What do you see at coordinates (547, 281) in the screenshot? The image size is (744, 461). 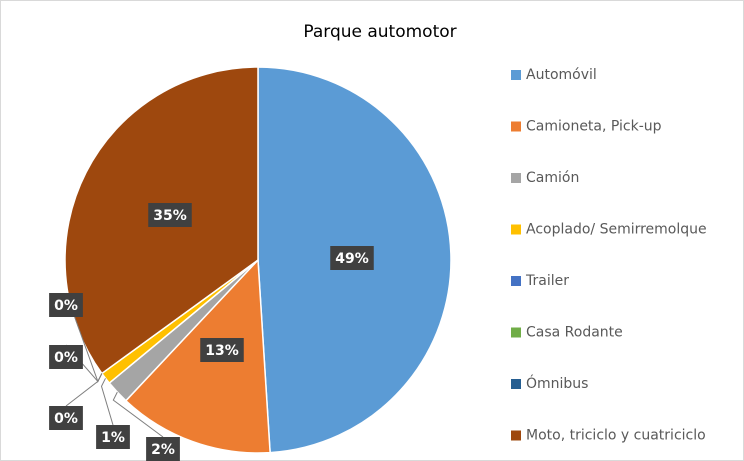 I see `legend-label: Trailer` at bounding box center [547, 281].